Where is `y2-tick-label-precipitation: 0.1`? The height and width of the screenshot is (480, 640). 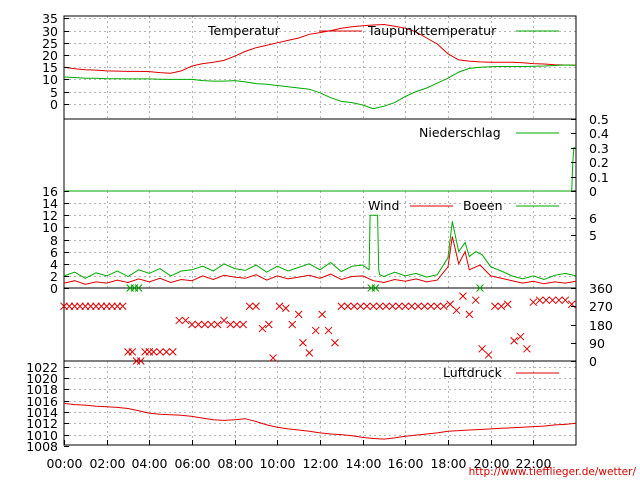
y2-tick-label-precipitation: 0.1 is located at coordinates (599, 177).